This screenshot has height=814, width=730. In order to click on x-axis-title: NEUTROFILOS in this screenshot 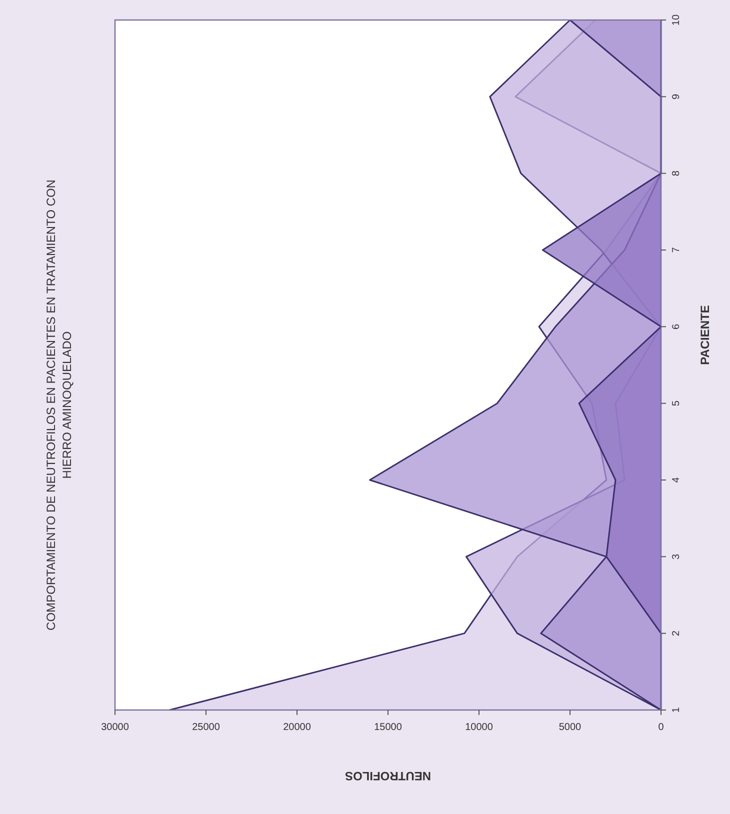, I will do `click(388, 776)`.